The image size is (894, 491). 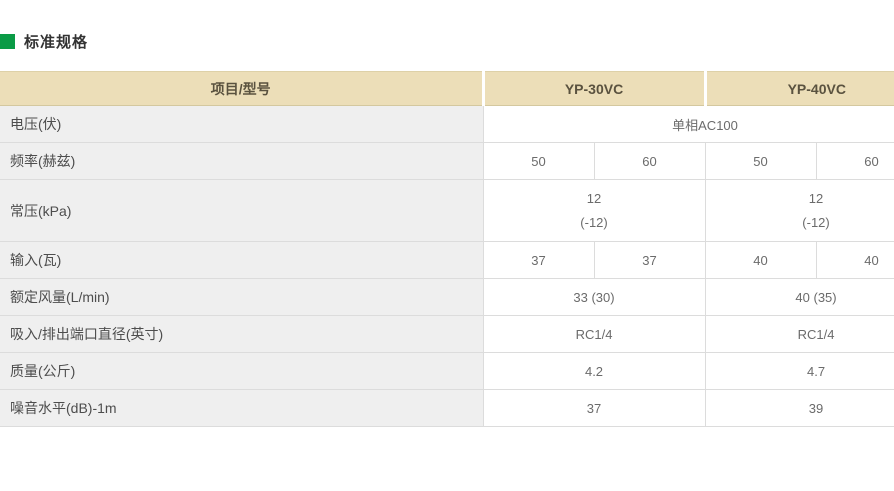 I want to click on row-label: 额定风量(L/min), so click(x=242, y=297).